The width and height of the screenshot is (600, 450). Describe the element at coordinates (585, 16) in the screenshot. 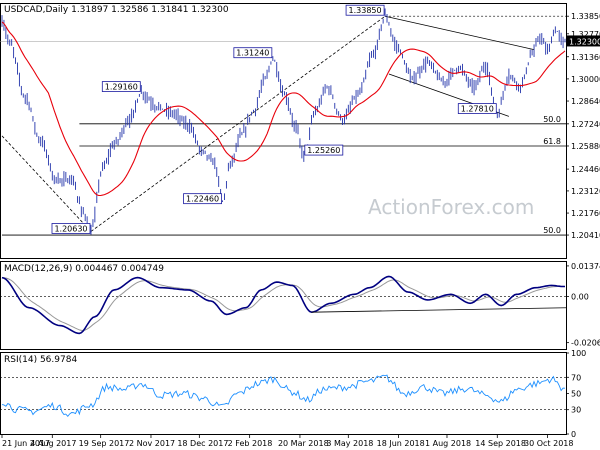

I see `y-tick-label: 1.33850` at that location.